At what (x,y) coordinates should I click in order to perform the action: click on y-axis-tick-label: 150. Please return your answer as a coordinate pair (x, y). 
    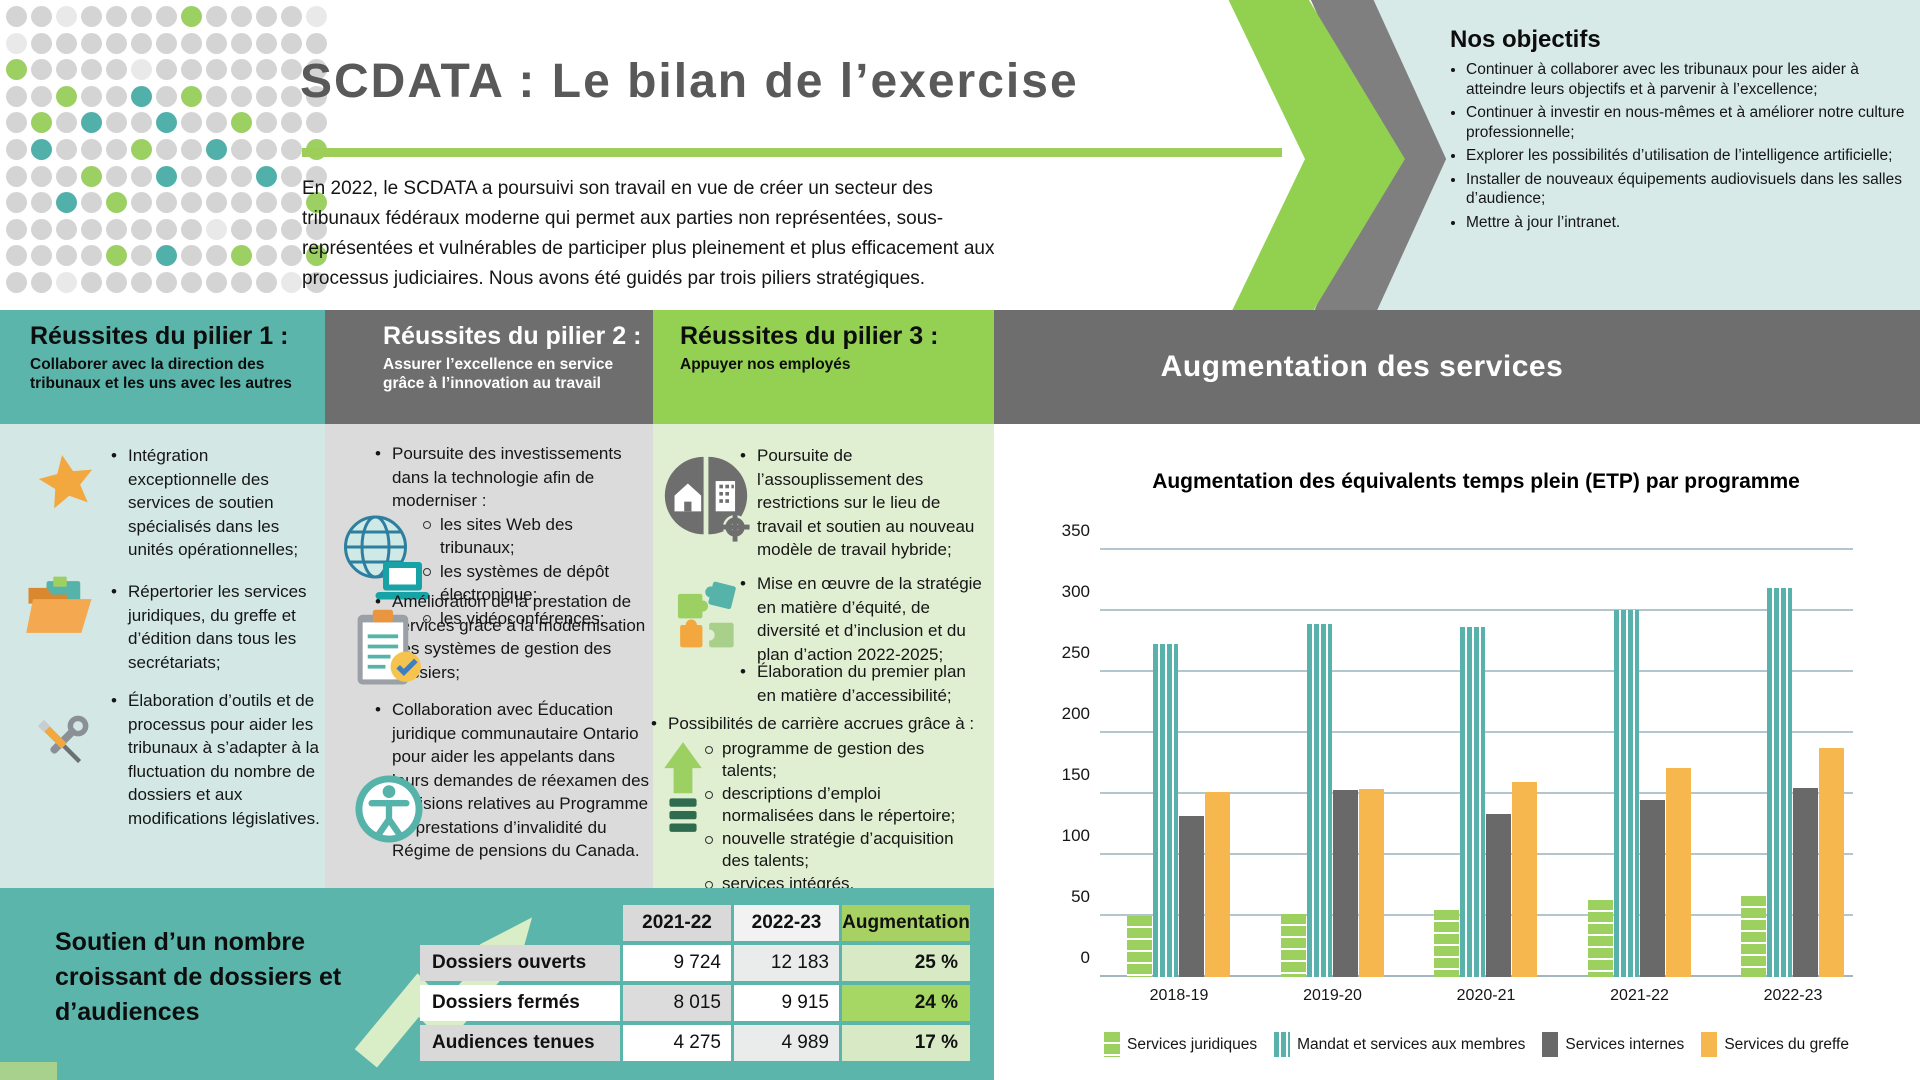
    Looking at the image, I should click on (1075, 774).